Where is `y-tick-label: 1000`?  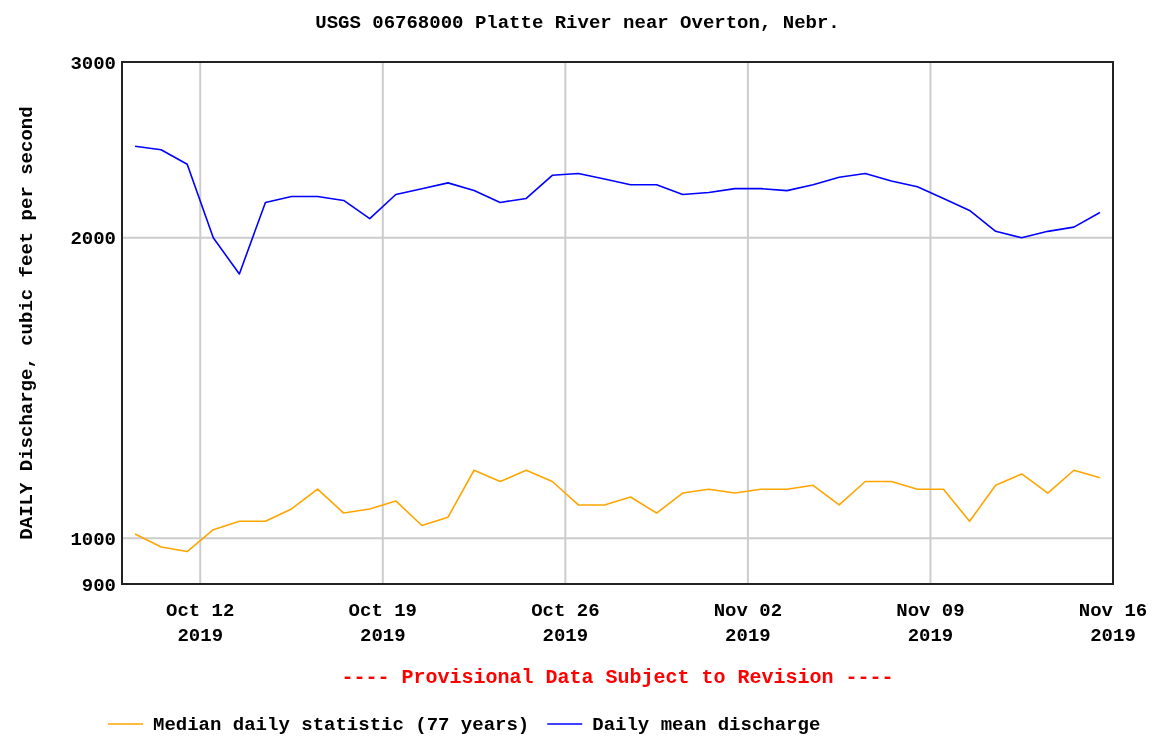 y-tick-label: 1000 is located at coordinates (93, 539).